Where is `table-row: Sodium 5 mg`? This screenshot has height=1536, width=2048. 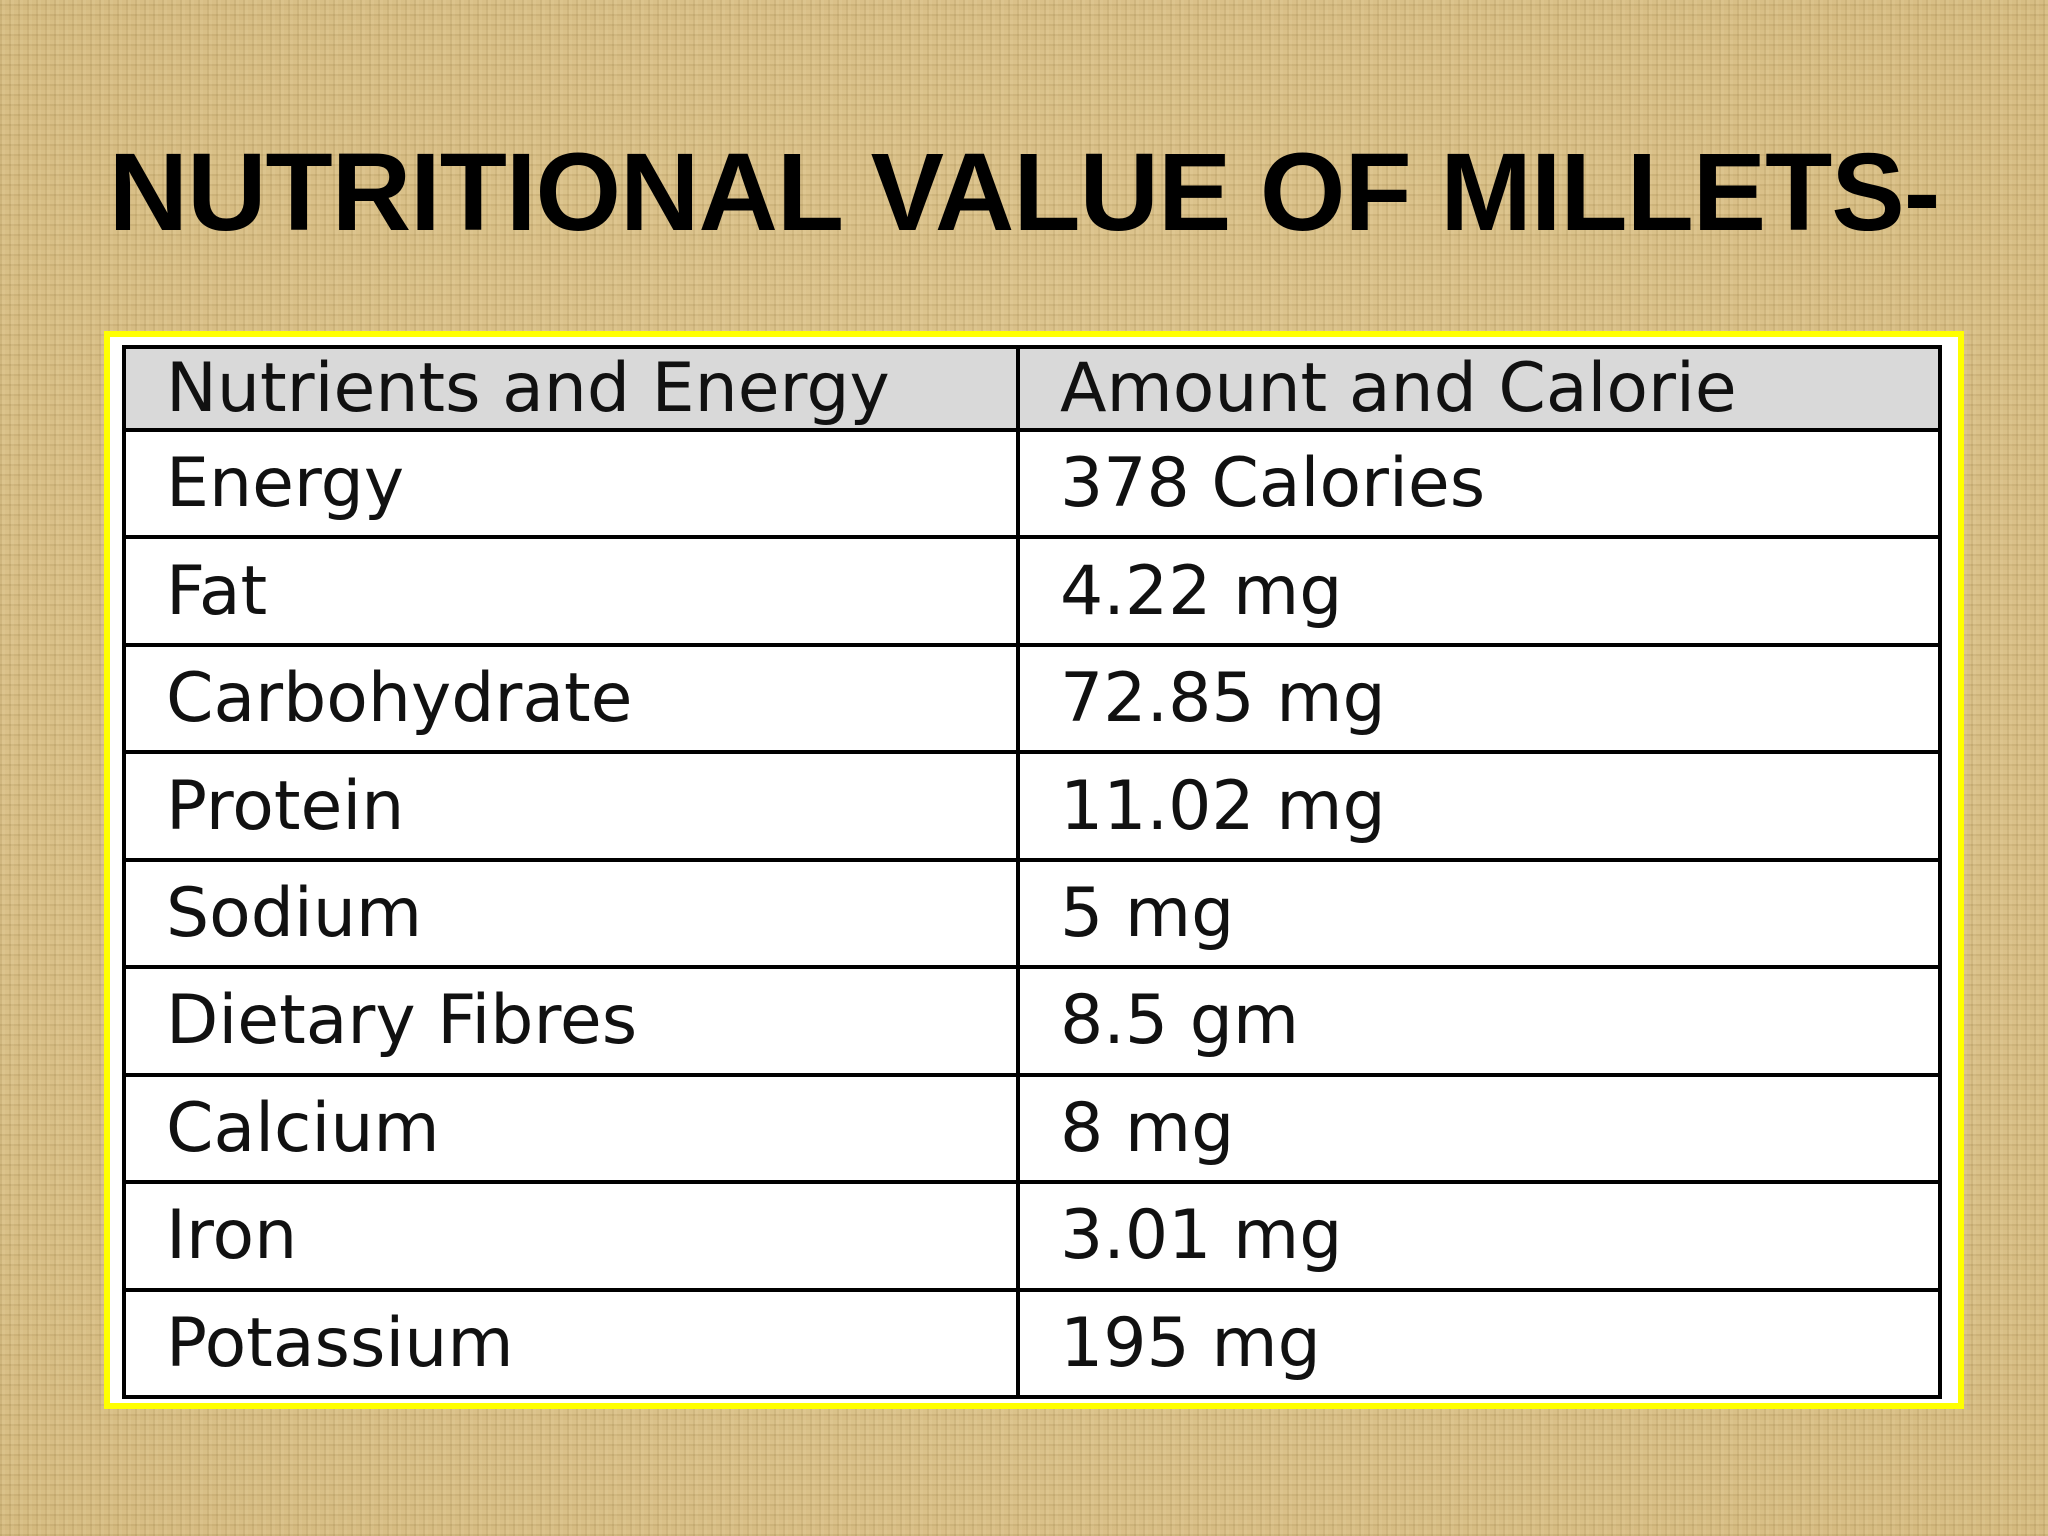
table-row: Sodium 5 mg is located at coordinates (1032, 913).